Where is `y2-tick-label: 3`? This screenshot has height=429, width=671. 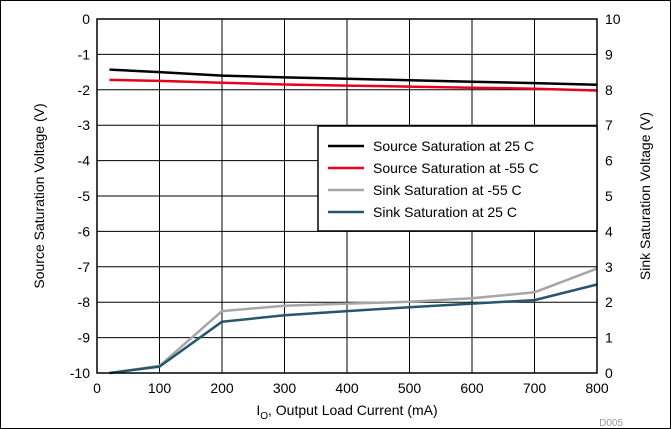 y2-tick-label: 3 is located at coordinates (609, 267).